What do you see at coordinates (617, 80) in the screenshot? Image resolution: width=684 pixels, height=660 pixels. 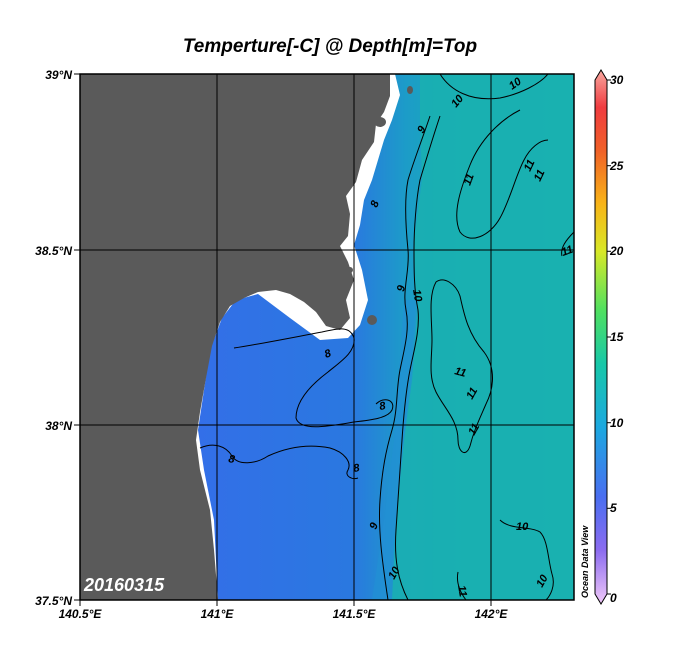 I see `colorbar-tick-label: 30` at bounding box center [617, 80].